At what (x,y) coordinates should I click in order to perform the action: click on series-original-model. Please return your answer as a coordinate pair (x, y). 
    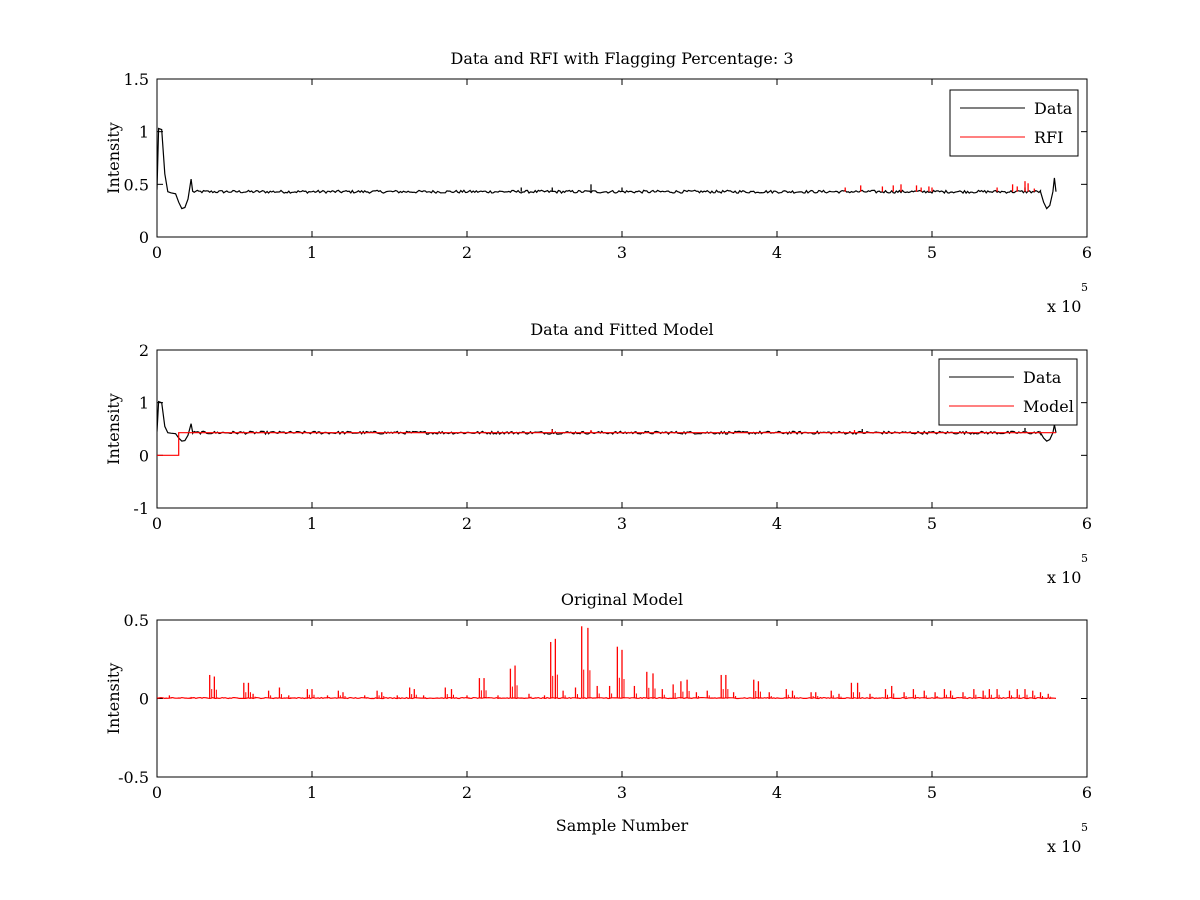
    Looking at the image, I should click on (607, 663).